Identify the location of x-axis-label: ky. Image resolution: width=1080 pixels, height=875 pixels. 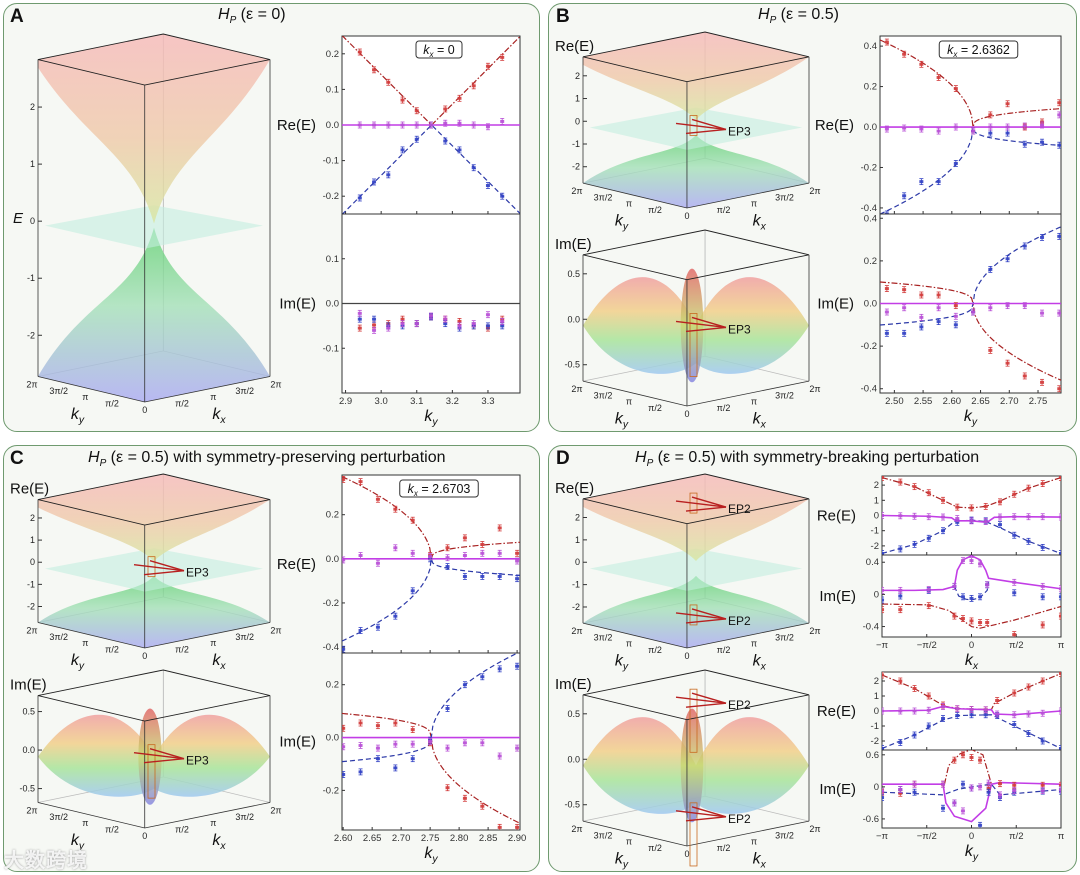
(972, 853).